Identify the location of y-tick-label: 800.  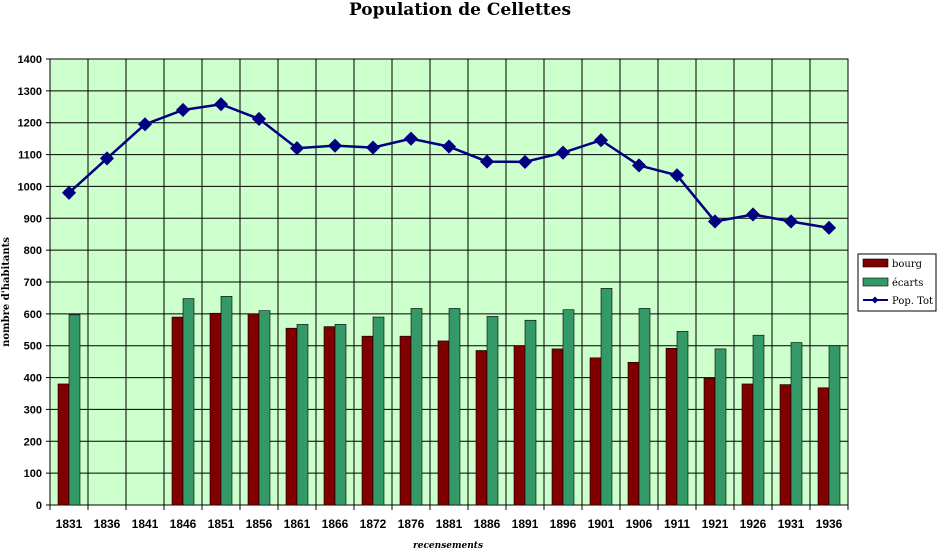
(33, 251).